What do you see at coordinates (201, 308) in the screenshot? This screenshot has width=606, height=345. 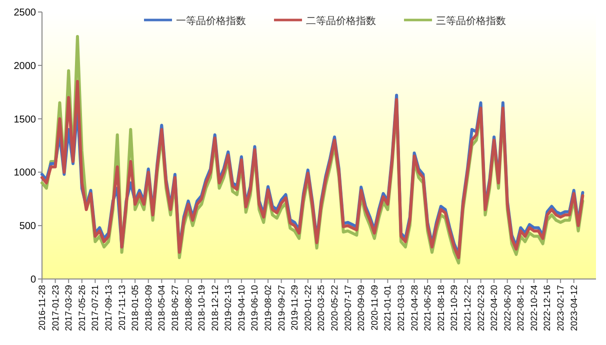 I see `x-tick-label: 2018-10-19` at bounding box center [201, 308].